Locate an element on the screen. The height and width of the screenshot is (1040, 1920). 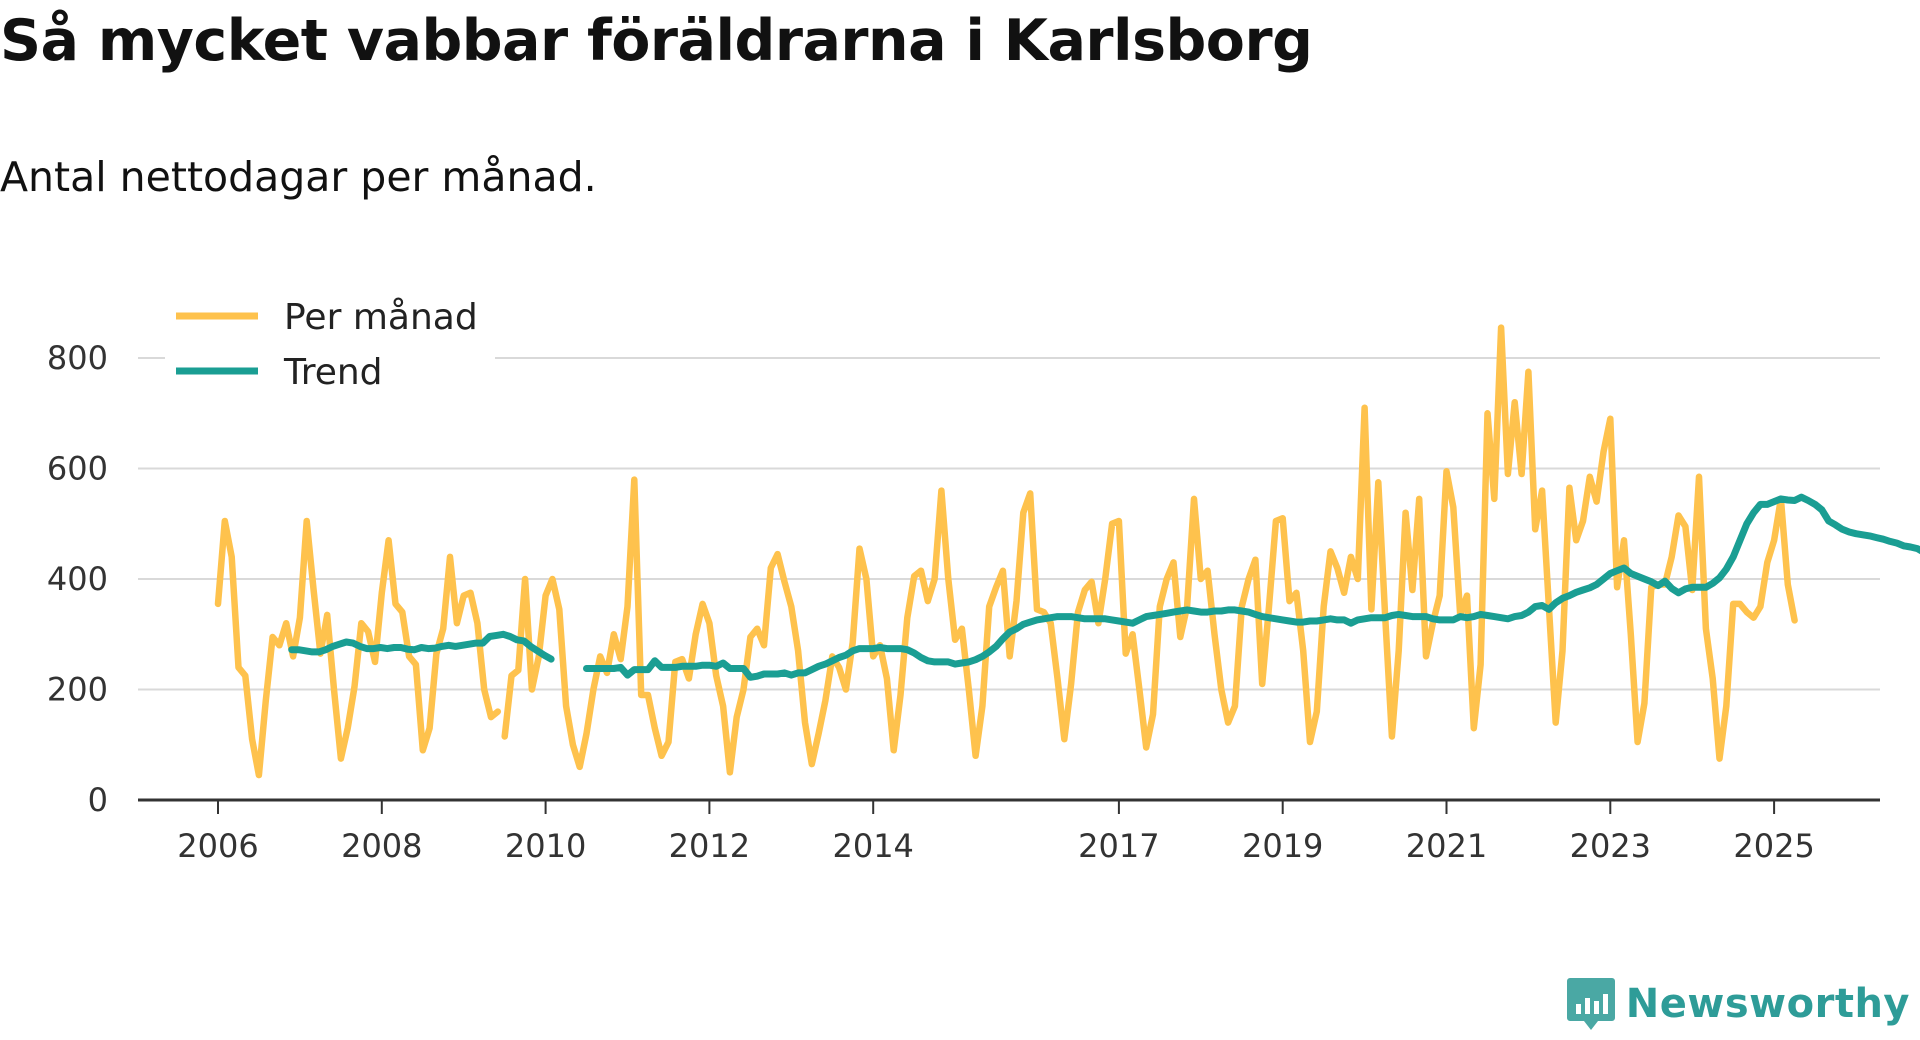
x-tick-label-2023: 2023 is located at coordinates (1610, 846).